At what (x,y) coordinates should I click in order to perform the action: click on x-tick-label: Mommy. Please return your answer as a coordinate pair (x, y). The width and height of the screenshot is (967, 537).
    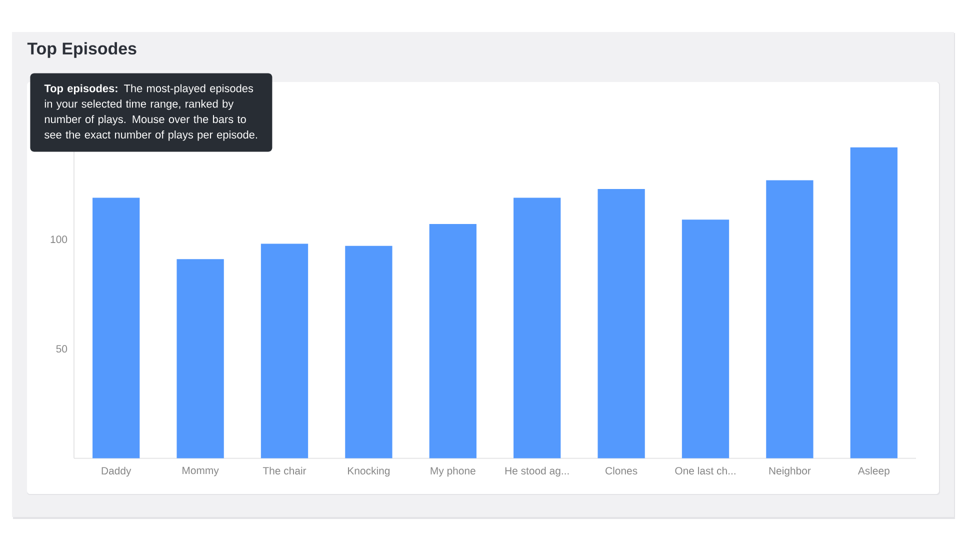
    Looking at the image, I should click on (200, 471).